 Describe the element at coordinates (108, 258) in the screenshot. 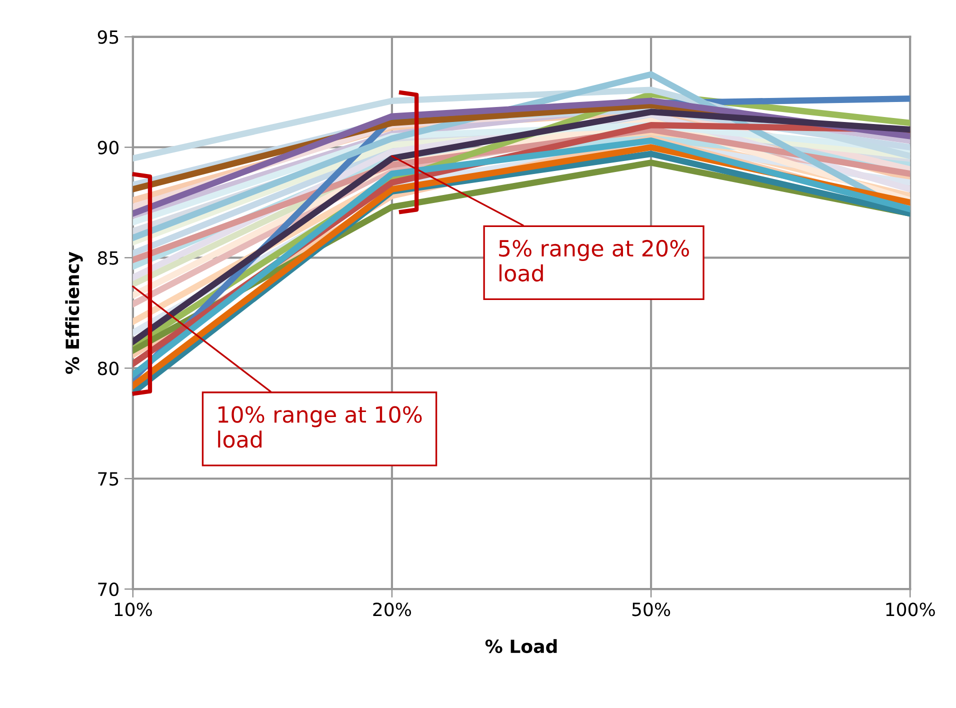

I see `y-tick-label: 85` at that location.